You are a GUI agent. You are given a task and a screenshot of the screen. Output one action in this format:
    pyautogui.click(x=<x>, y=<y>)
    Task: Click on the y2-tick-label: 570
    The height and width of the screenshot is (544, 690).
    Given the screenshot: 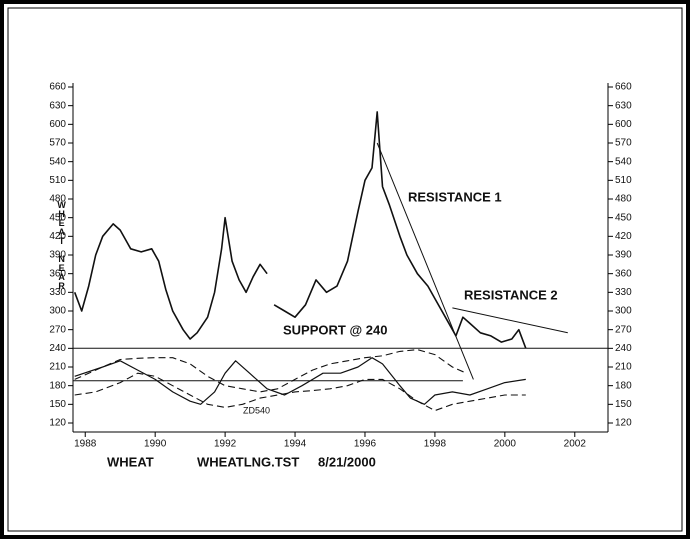 What is the action you would take?
    pyautogui.click(x=623, y=143)
    